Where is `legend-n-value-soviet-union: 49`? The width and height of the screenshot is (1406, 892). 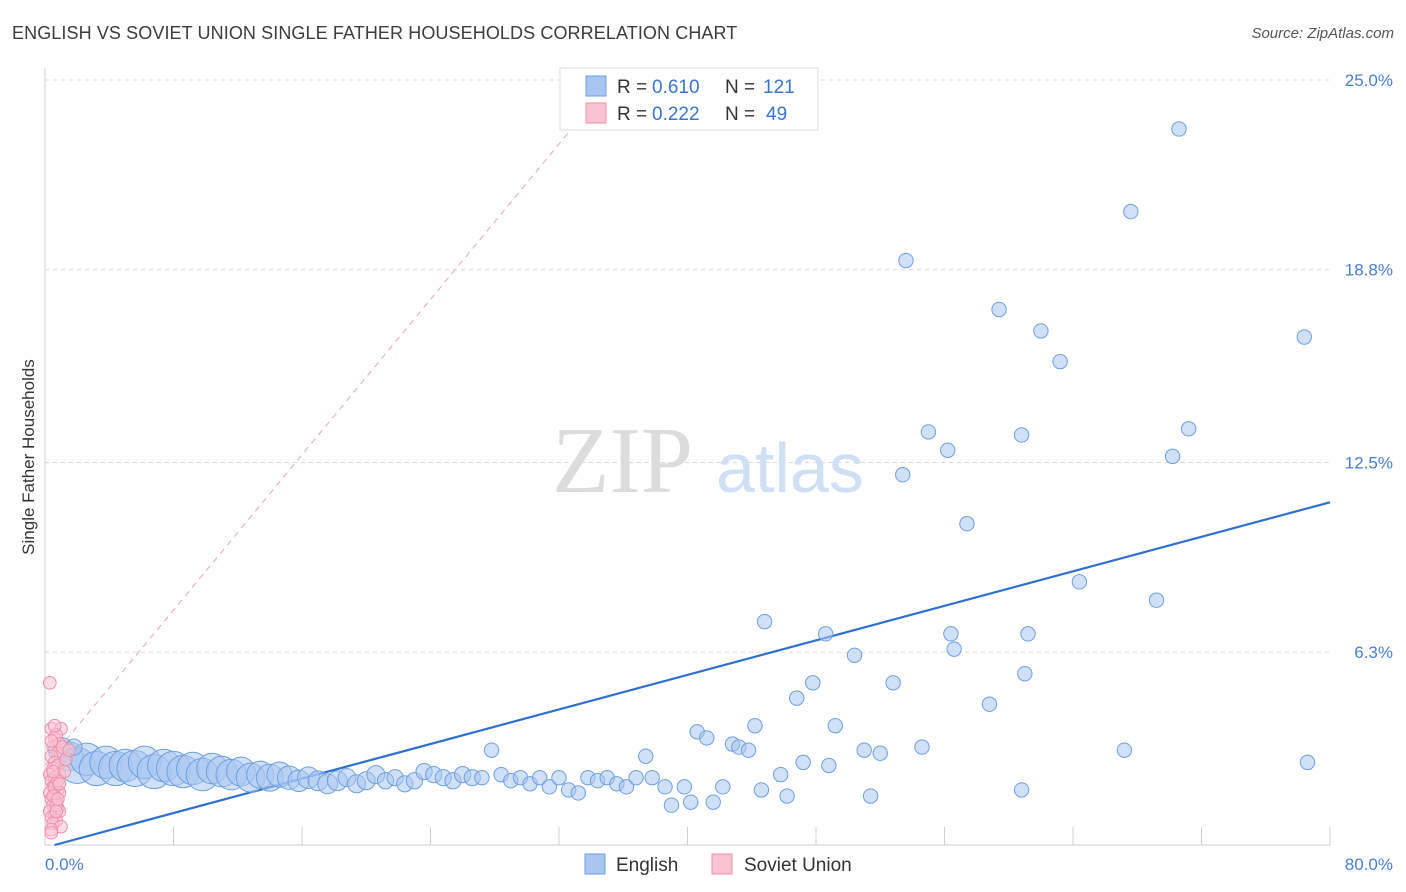 legend-n-value-soviet-union: 49 is located at coordinates (776, 114).